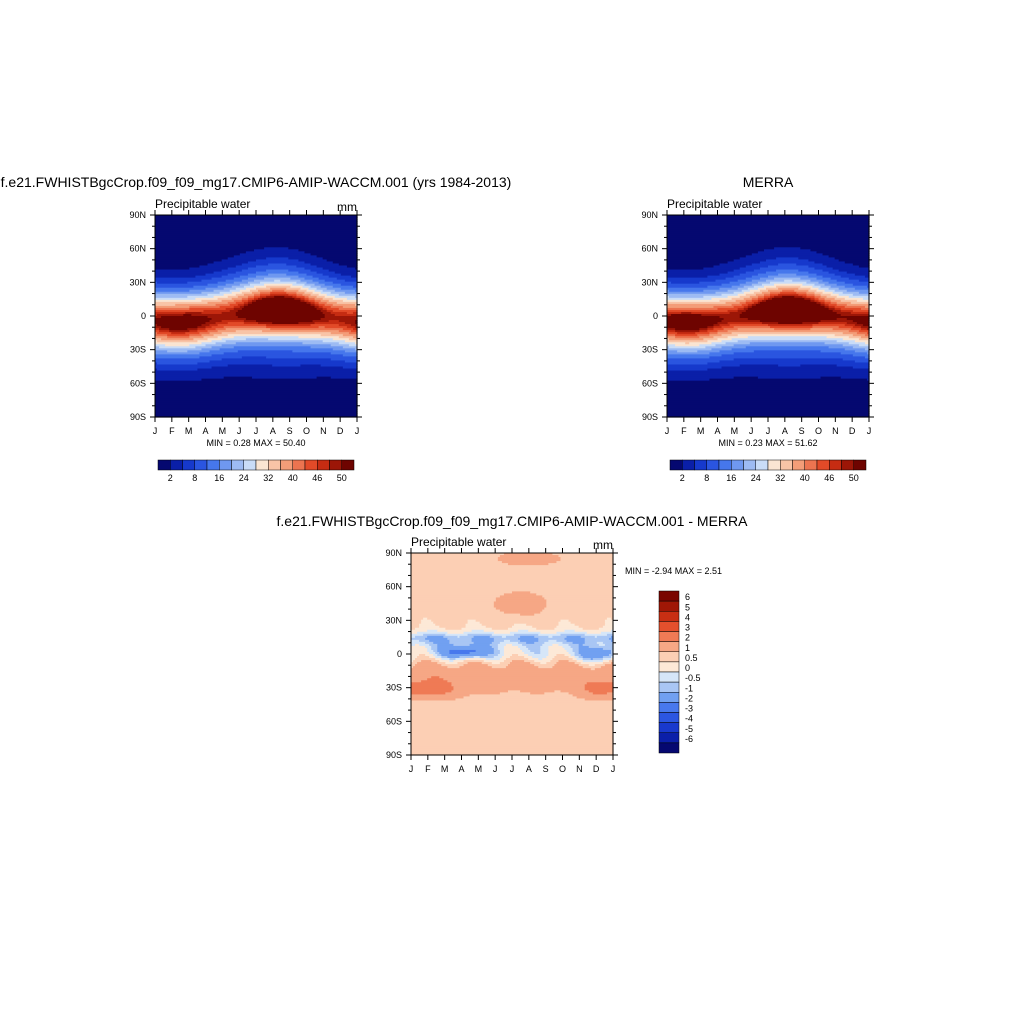 The width and height of the screenshot is (1024, 1024). What do you see at coordinates (138, 383) in the screenshot?
I see `model-ytick-label: 60S` at bounding box center [138, 383].